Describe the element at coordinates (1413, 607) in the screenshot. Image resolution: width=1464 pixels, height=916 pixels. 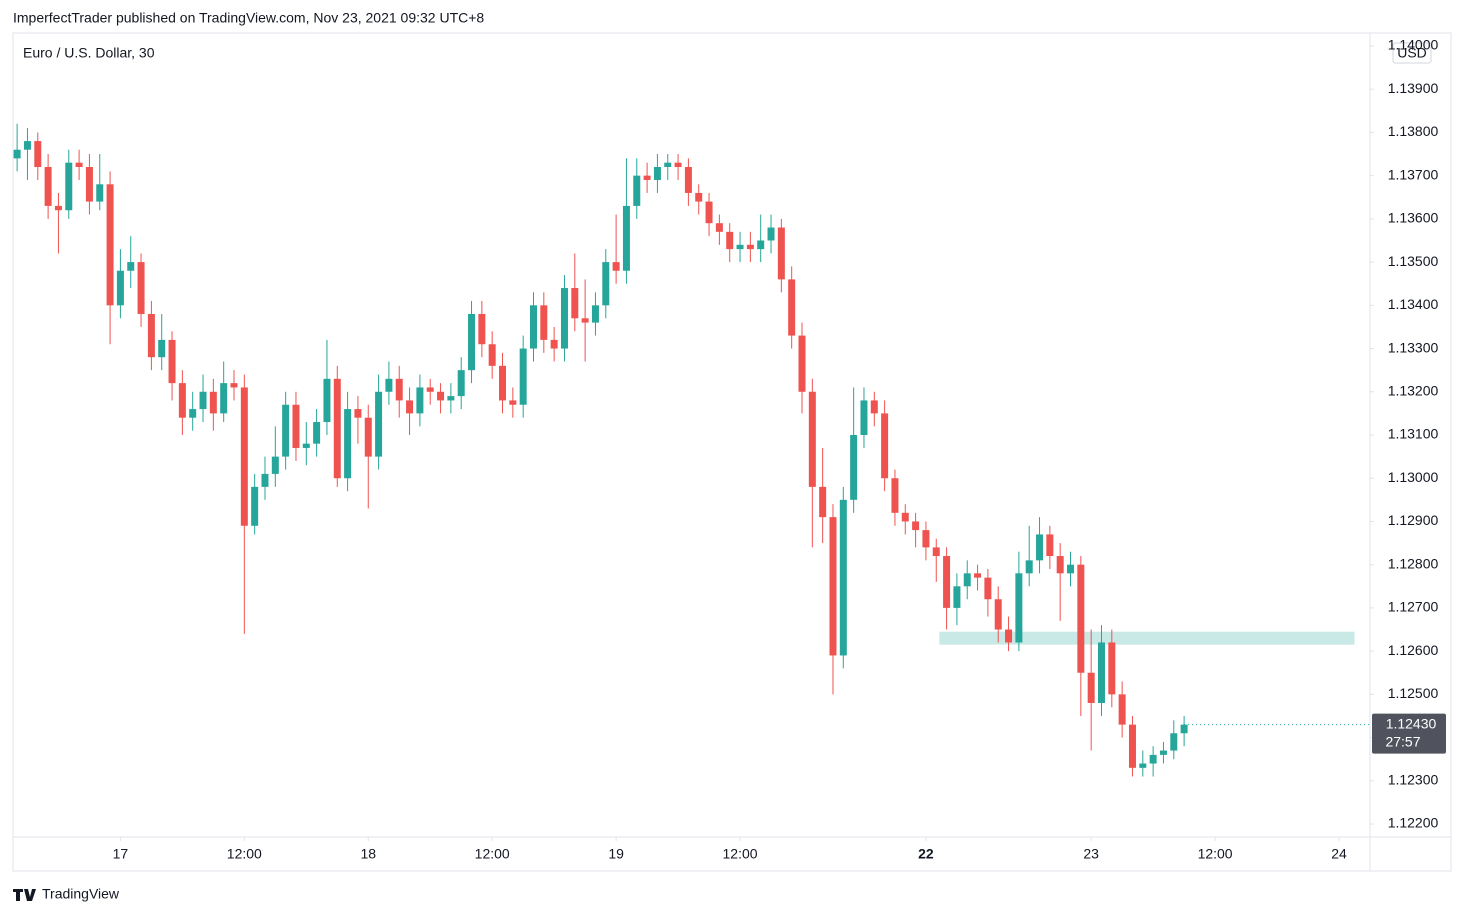
I see `y-tick-label: 1.12700` at that location.